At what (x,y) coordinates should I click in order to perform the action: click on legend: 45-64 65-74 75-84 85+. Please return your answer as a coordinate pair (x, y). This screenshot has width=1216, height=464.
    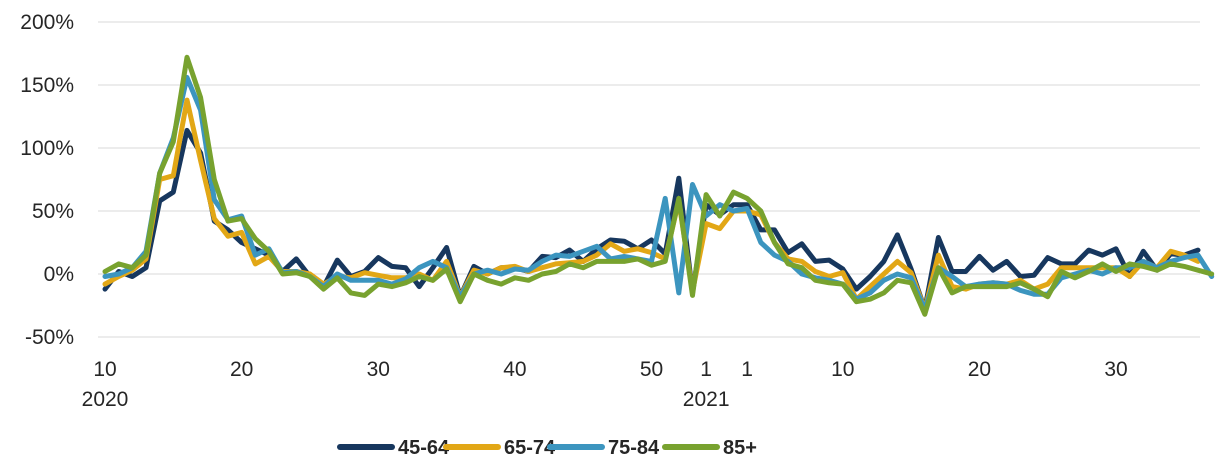
    Looking at the image, I should click on (547, 448).